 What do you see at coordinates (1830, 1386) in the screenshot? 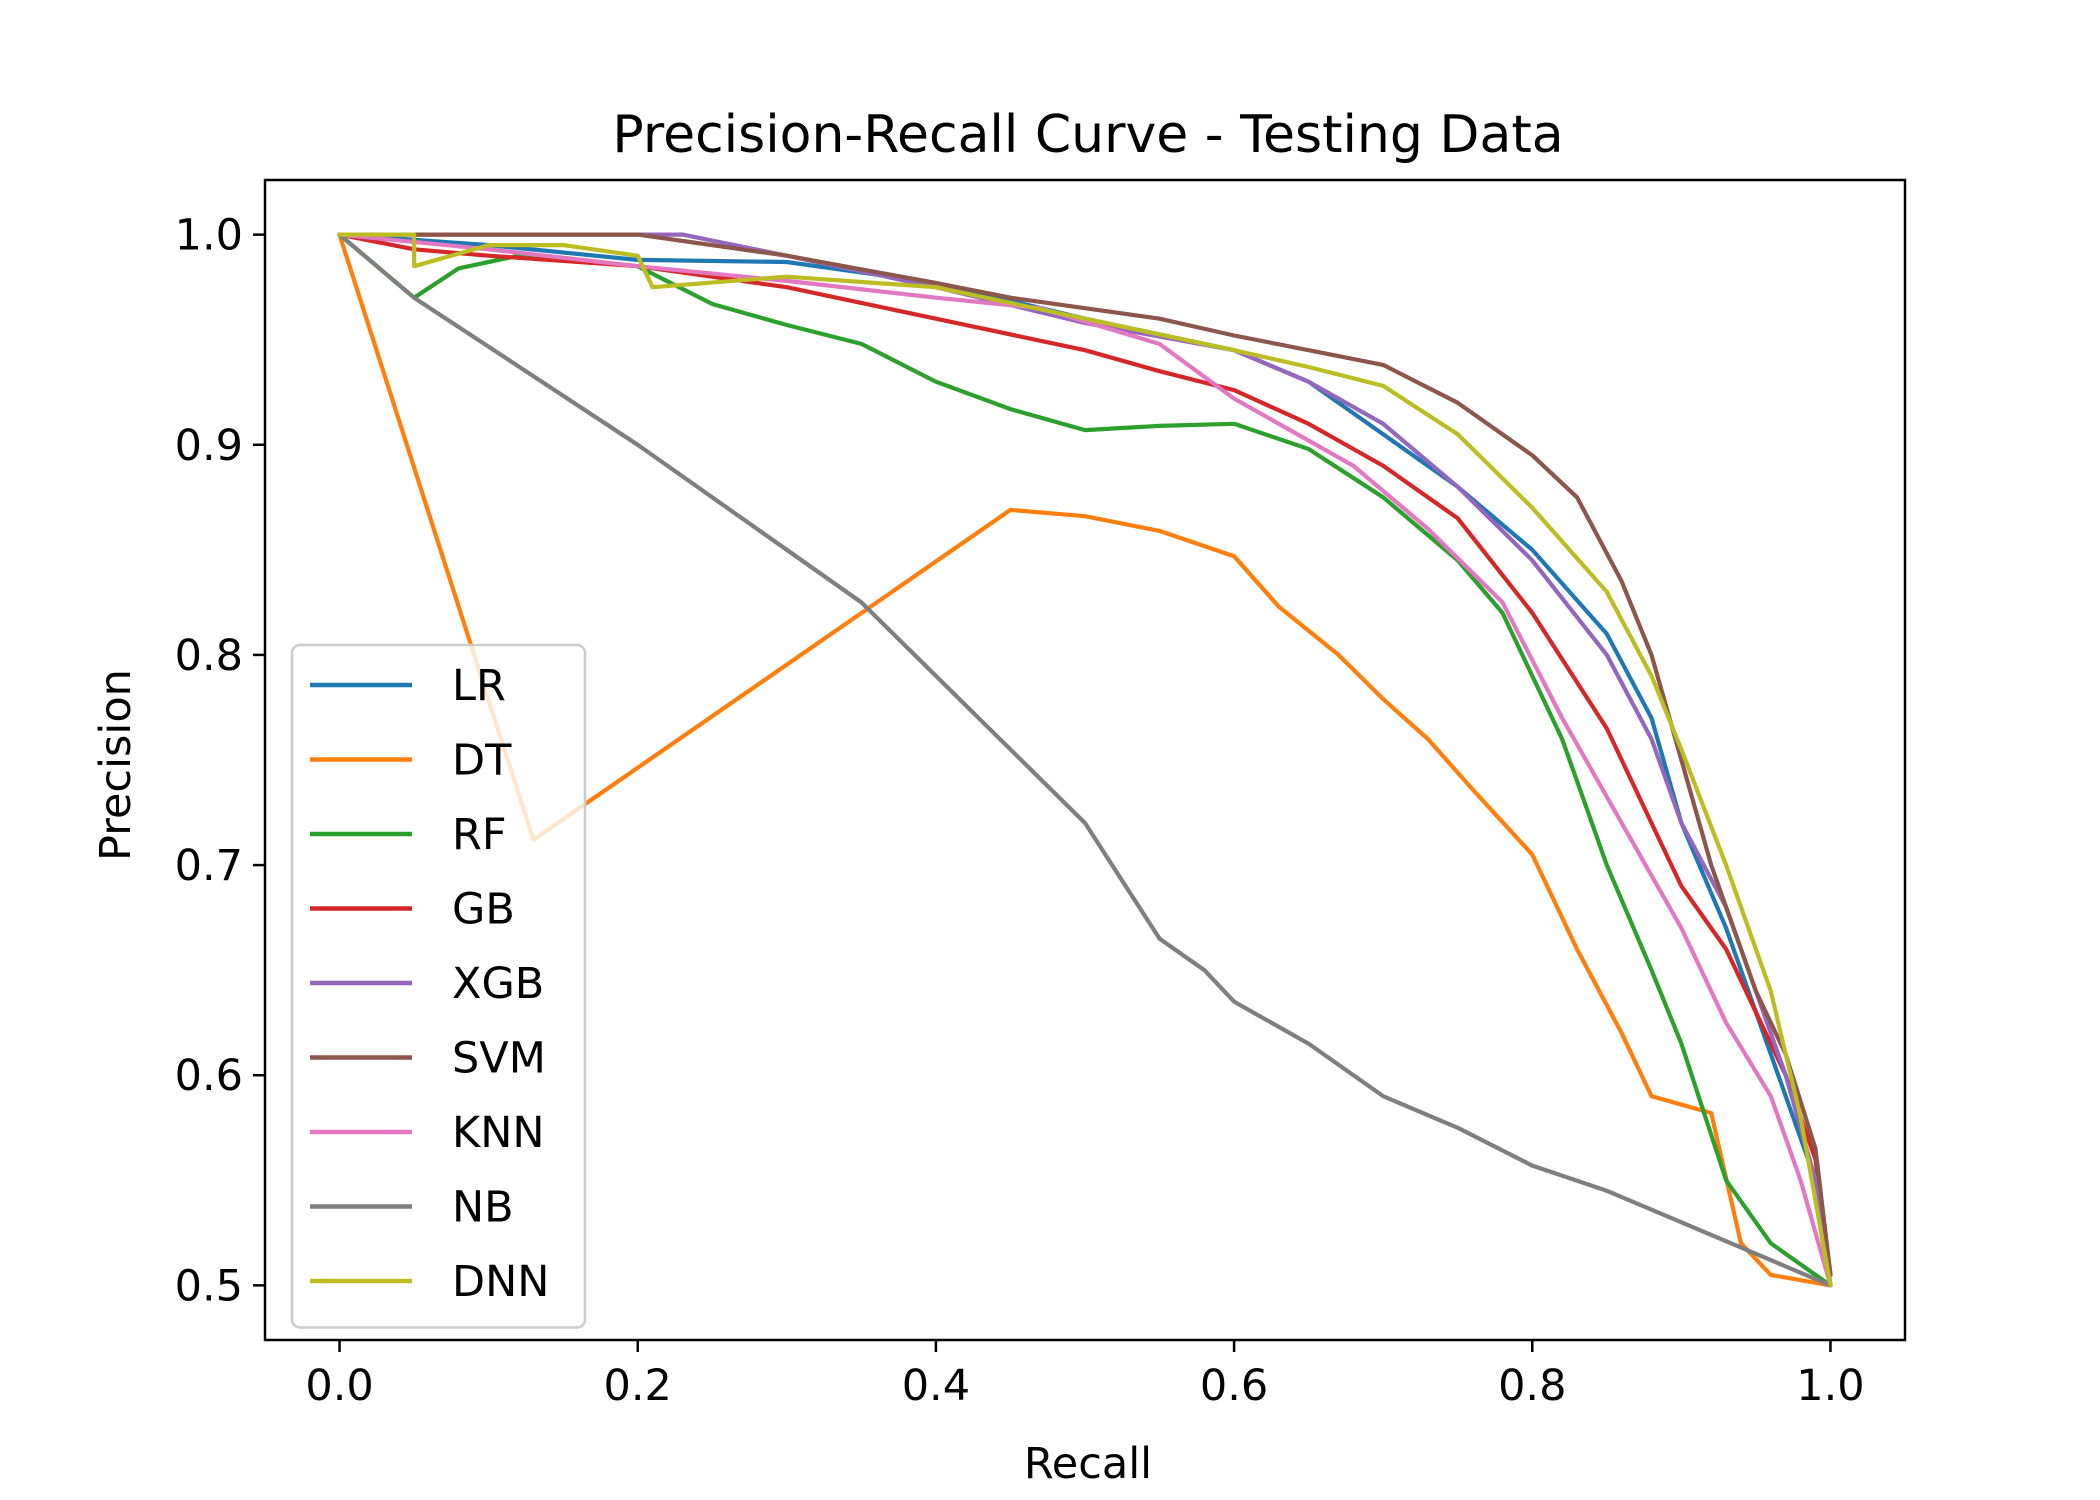
I see `x-tick-label: 1.0` at bounding box center [1830, 1386].